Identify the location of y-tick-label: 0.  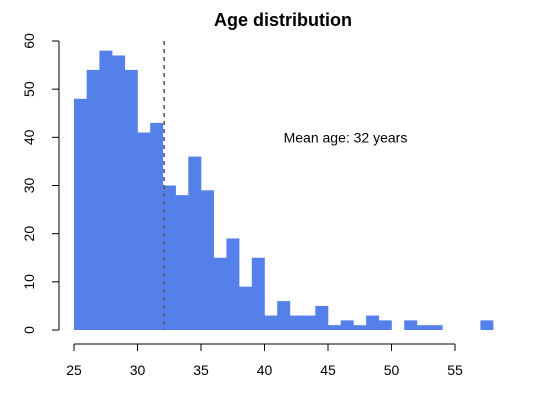
(29, 330).